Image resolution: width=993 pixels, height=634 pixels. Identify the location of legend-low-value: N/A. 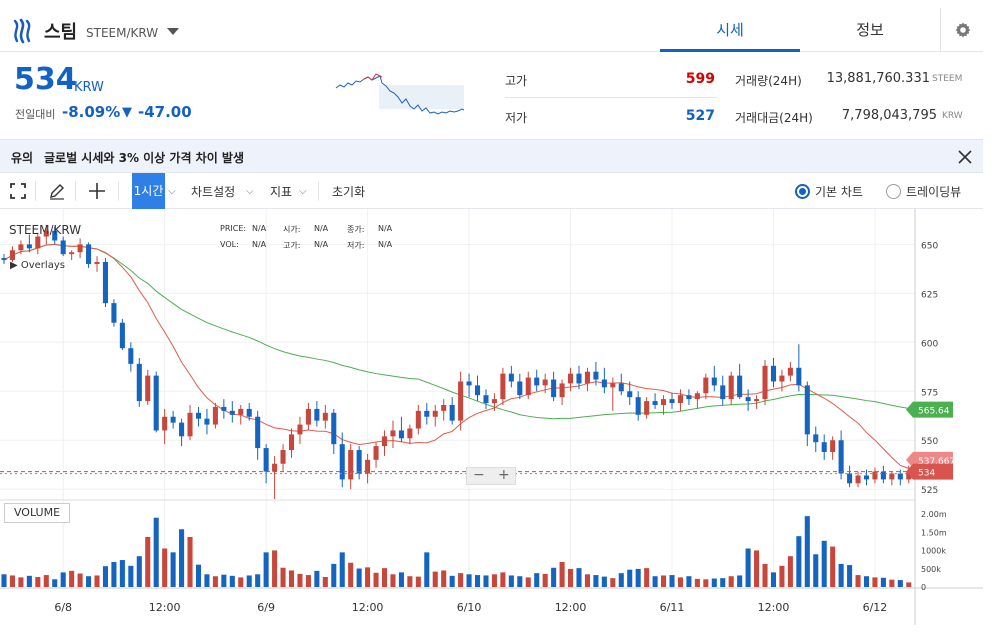
(385, 244).